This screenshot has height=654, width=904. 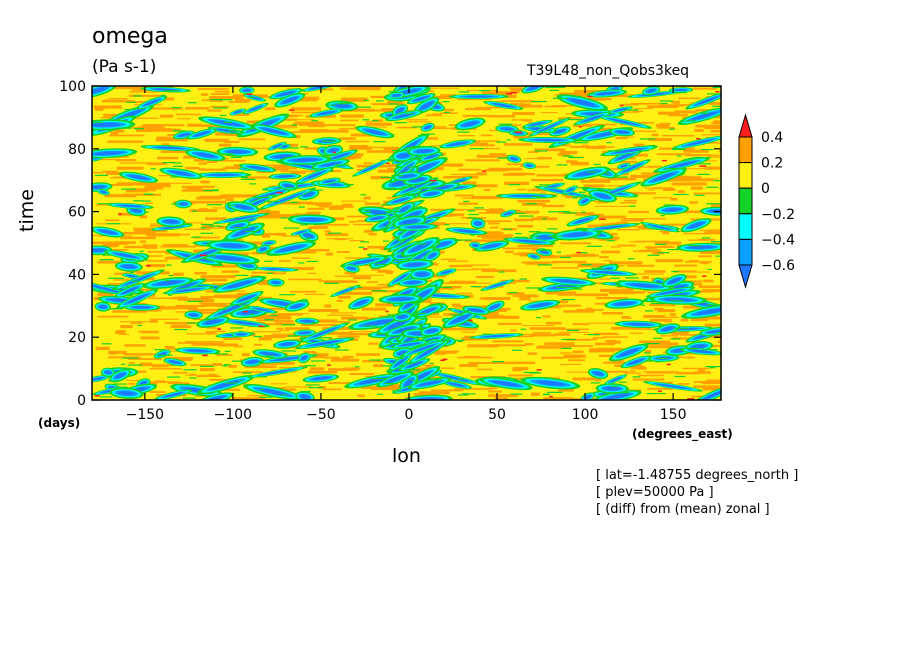 What do you see at coordinates (683, 509) in the screenshot?
I see `footnote-diff: [ (diff) from (mean) zonal ]` at bounding box center [683, 509].